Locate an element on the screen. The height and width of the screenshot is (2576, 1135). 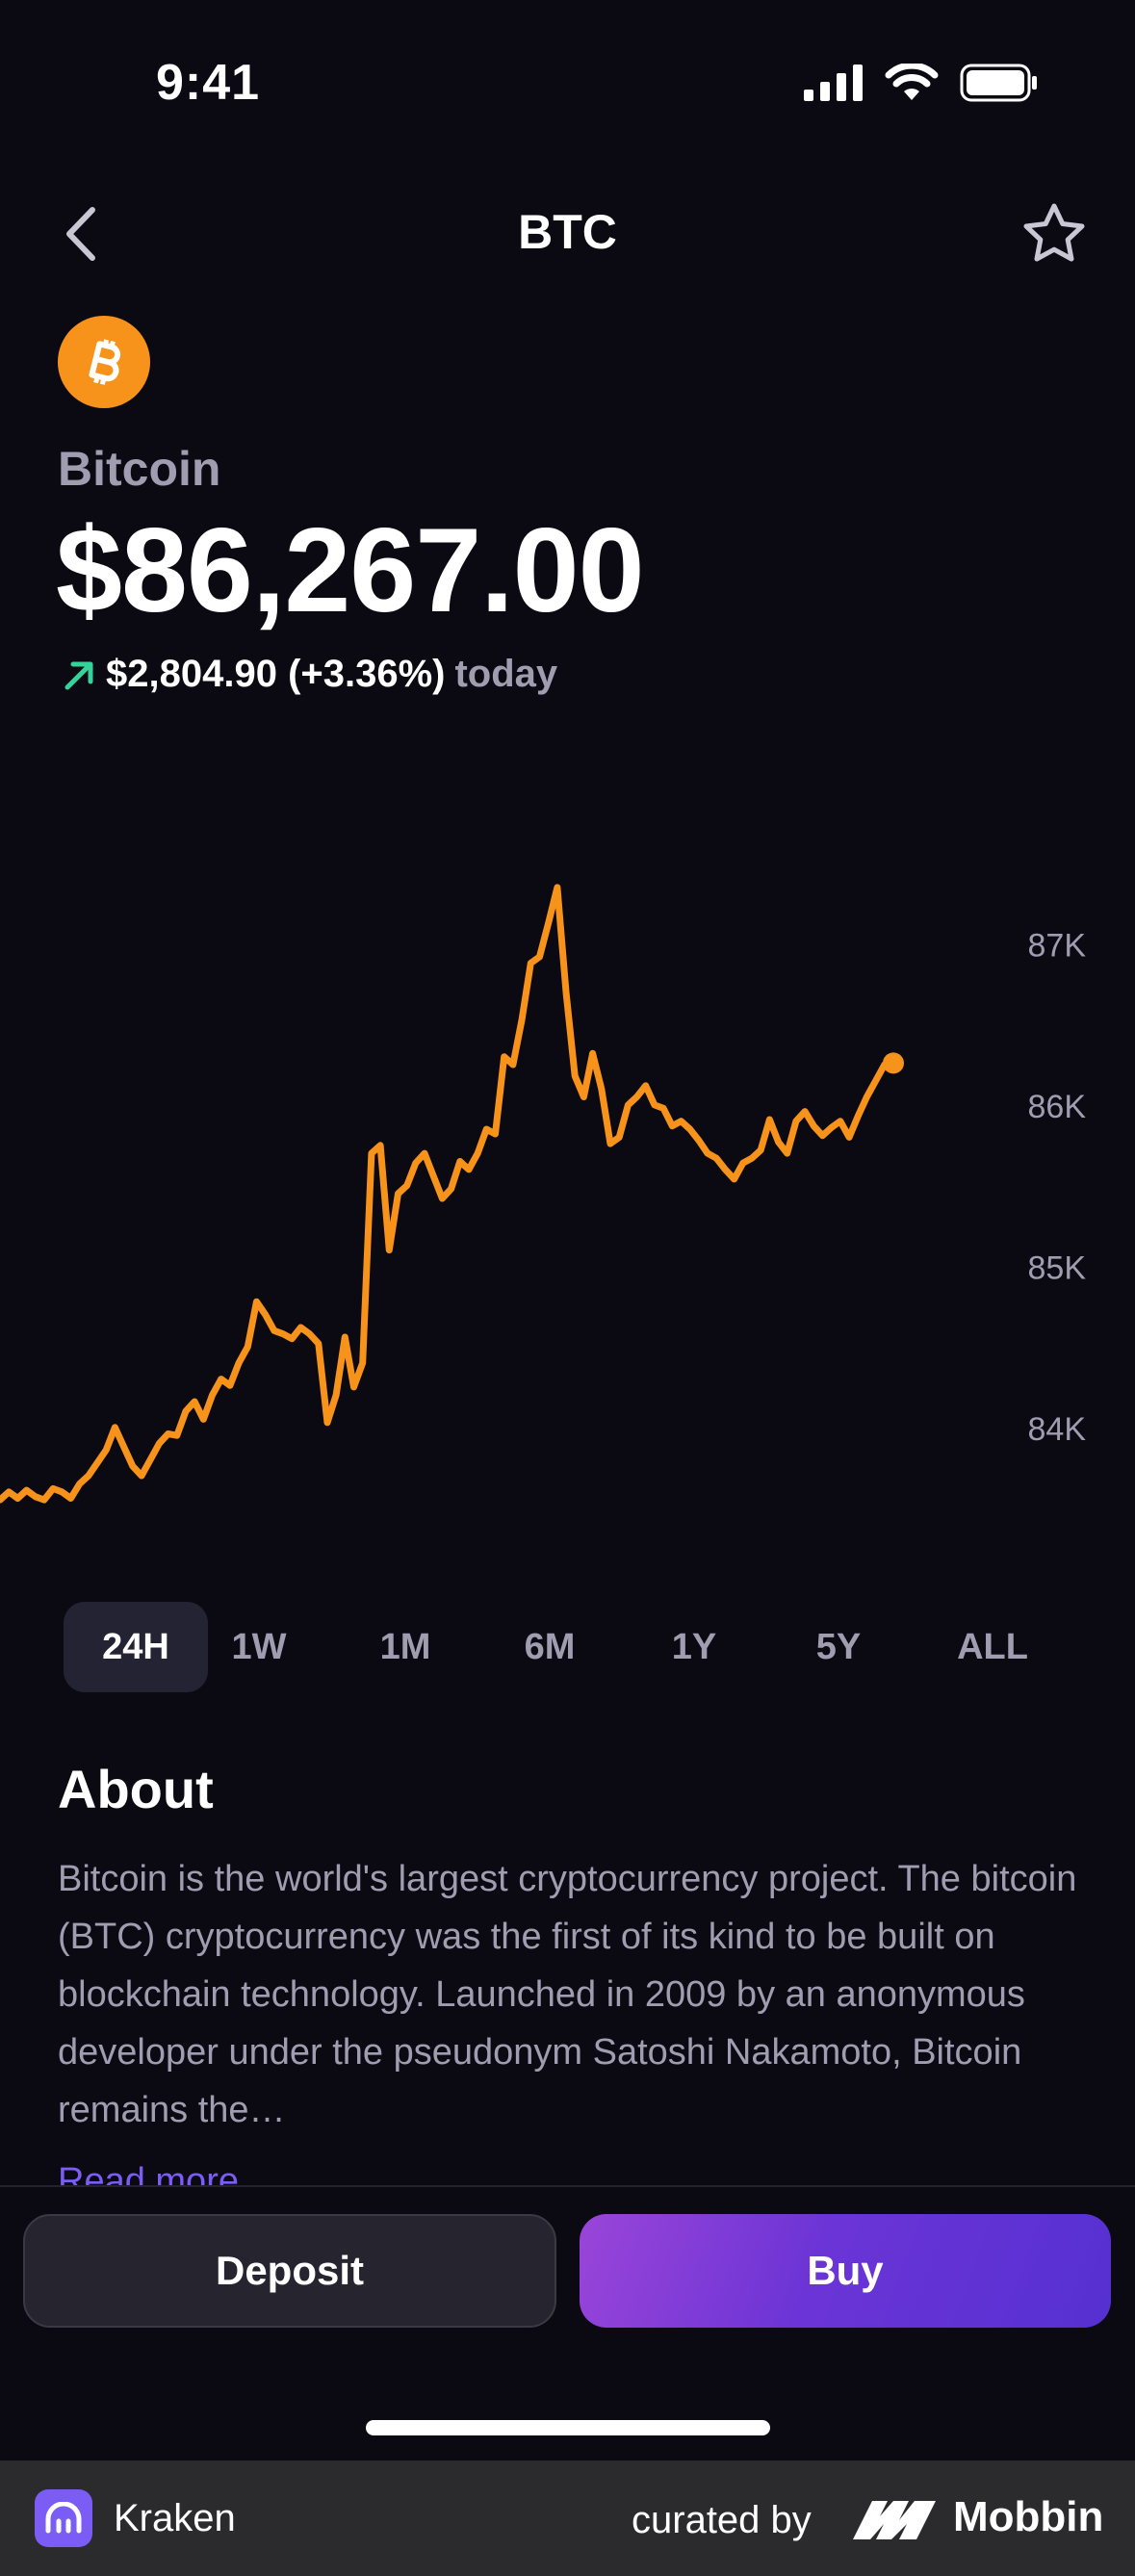
arrow-up-right-icon is located at coordinates (78, 675).